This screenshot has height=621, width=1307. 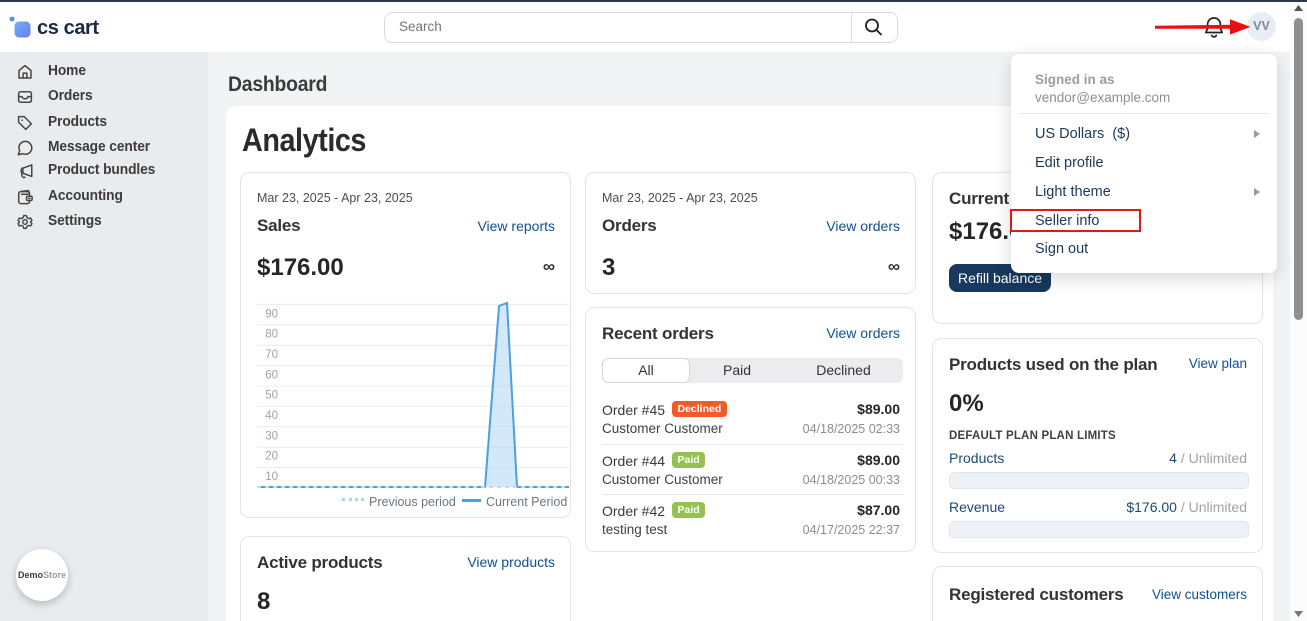 What do you see at coordinates (271, 355) in the screenshot?
I see `svg-text: 70` at bounding box center [271, 355].